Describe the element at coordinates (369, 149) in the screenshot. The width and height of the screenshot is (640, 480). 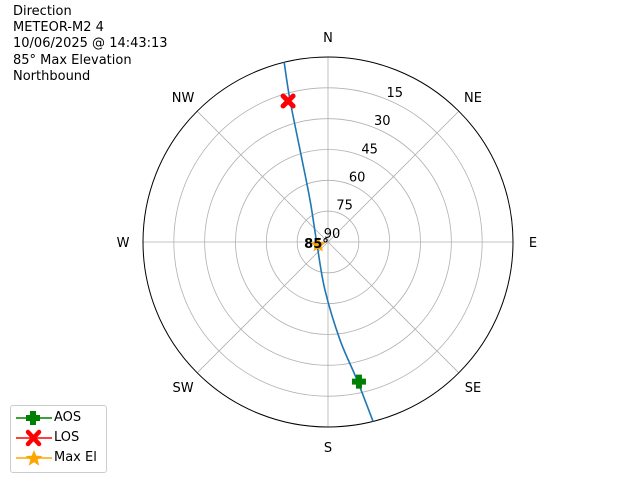
I see `radial-tick-label: 45` at that location.